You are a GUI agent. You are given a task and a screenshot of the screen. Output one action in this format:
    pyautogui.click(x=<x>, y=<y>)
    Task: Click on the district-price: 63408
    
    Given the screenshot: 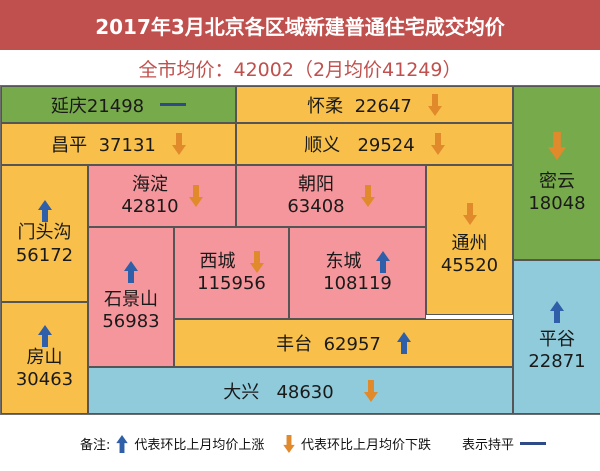 What is the action you would take?
    pyautogui.click(x=316, y=206)
    